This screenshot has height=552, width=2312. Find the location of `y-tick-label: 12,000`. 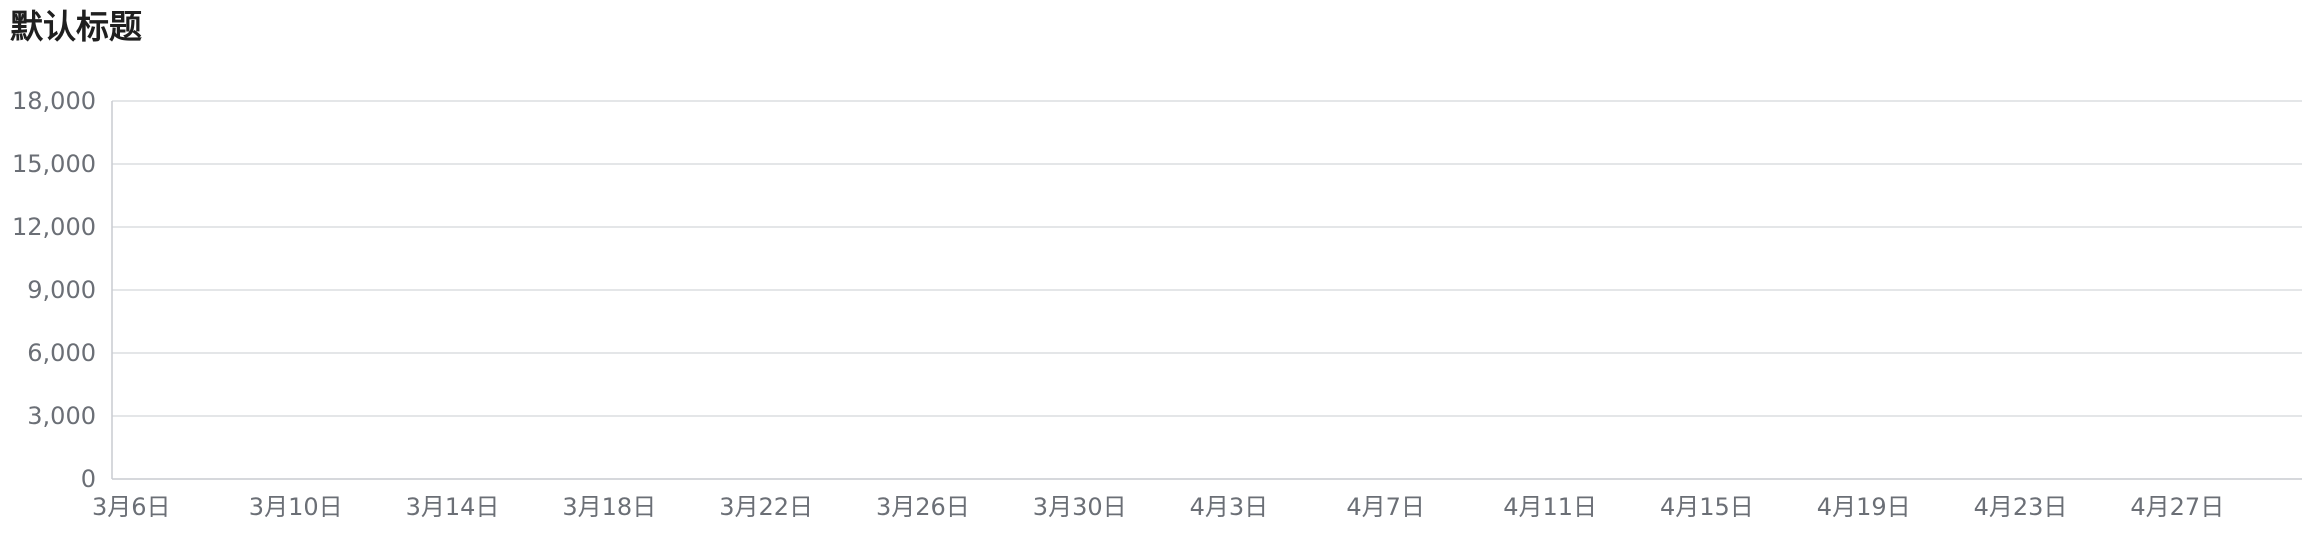

y-tick-label: 12,000 is located at coordinates (54, 227).